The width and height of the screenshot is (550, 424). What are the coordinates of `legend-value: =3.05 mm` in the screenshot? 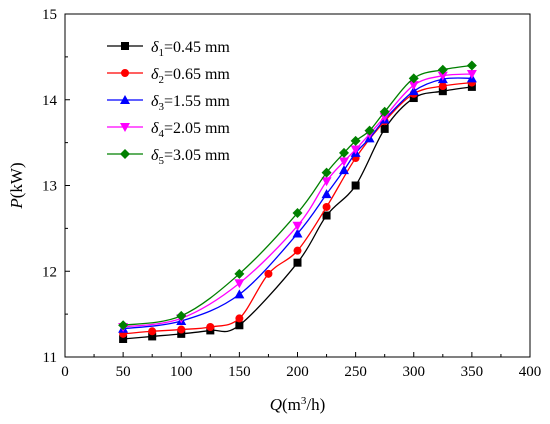 It's located at (197, 155).